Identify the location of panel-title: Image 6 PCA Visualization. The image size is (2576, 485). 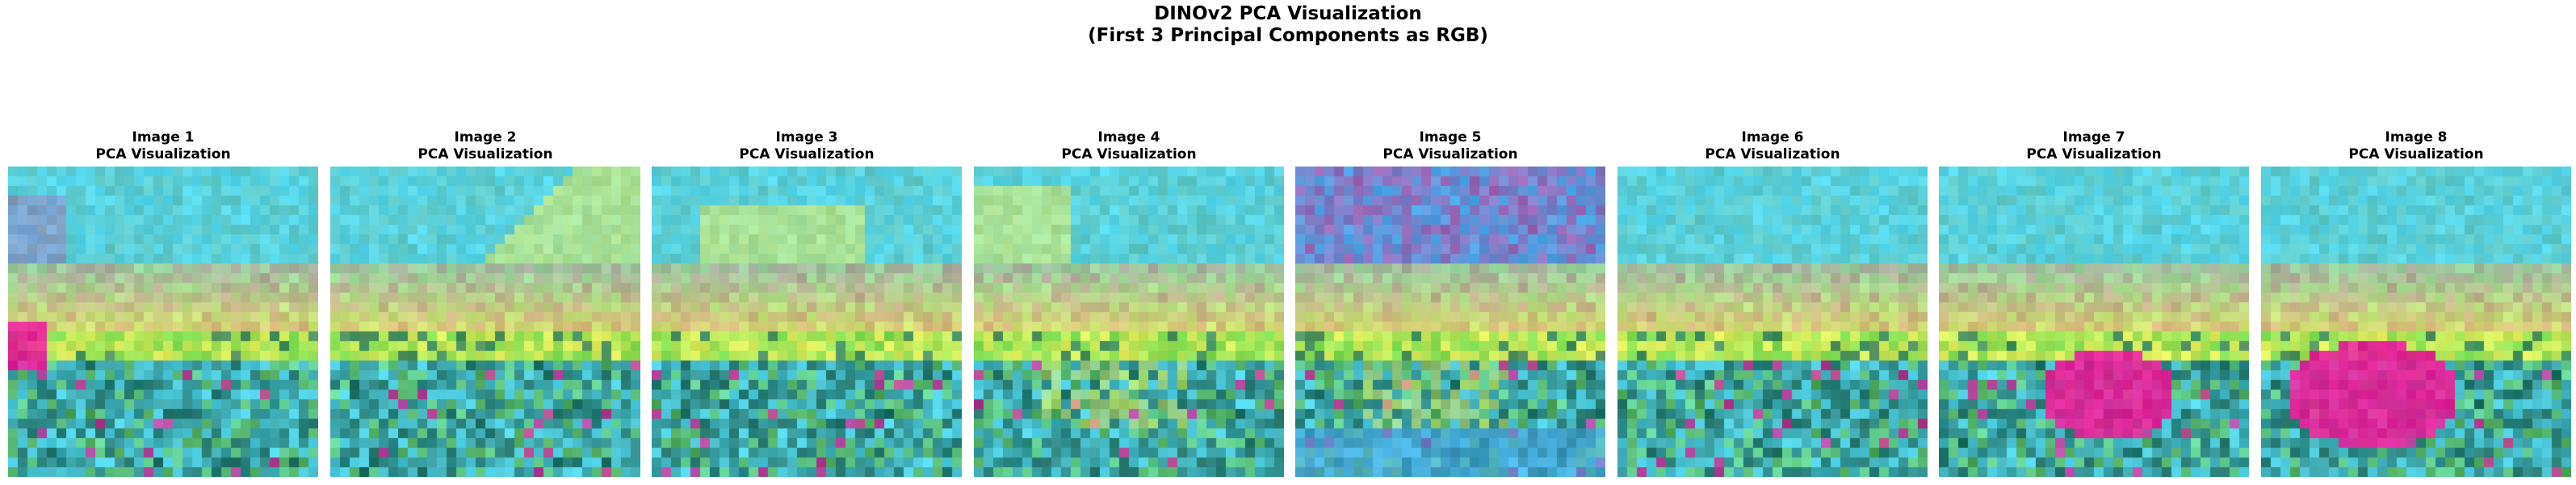
(1772, 148).